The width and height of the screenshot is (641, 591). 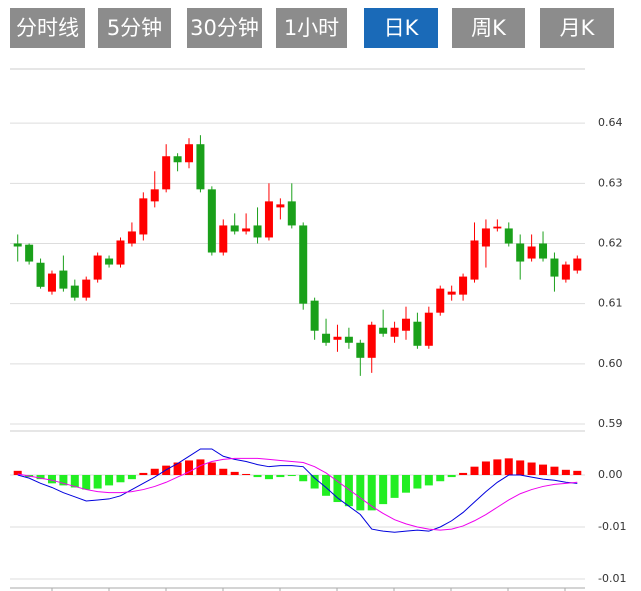 I want to click on macd-line, so click(x=297, y=494).